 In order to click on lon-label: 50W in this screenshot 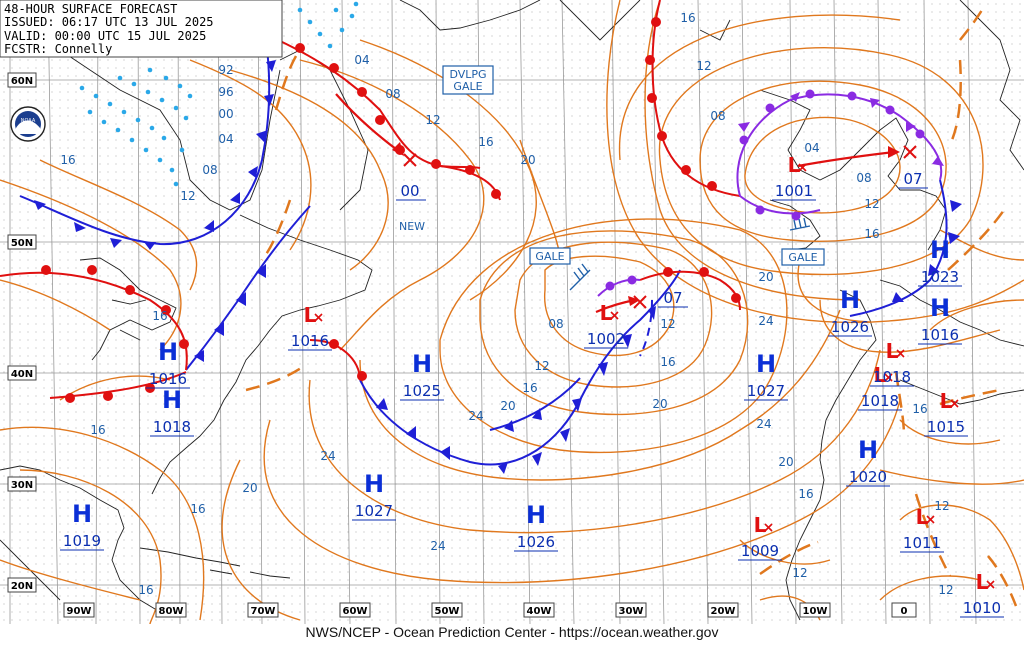, I will do `click(447, 611)`.